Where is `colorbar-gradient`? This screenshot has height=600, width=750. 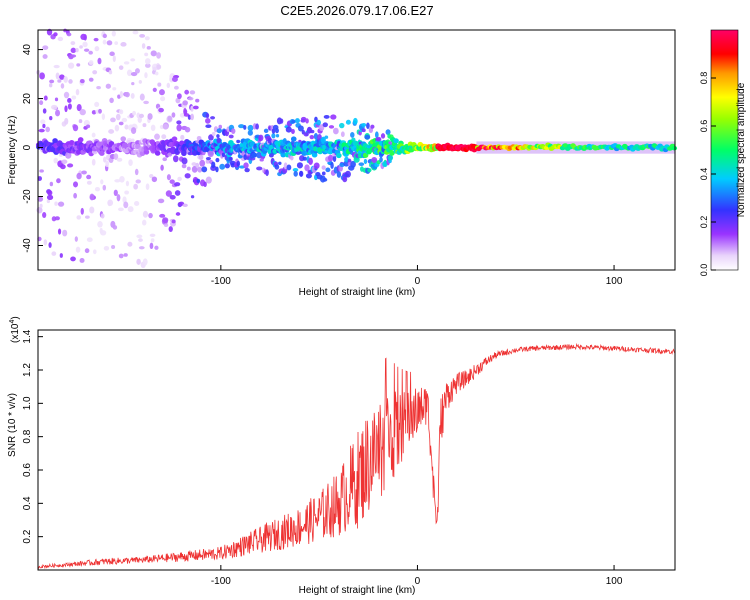
colorbar-gradient is located at coordinates (724, 150).